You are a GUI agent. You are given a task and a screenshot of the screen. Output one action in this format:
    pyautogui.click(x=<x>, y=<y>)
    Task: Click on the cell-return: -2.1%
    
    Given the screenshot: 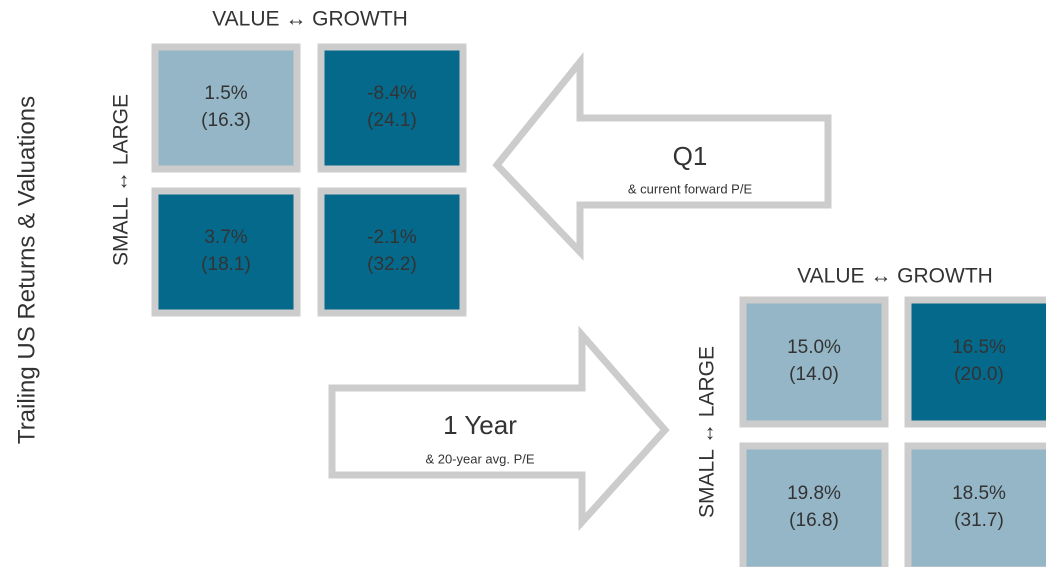 What is the action you would take?
    pyautogui.click(x=392, y=237)
    